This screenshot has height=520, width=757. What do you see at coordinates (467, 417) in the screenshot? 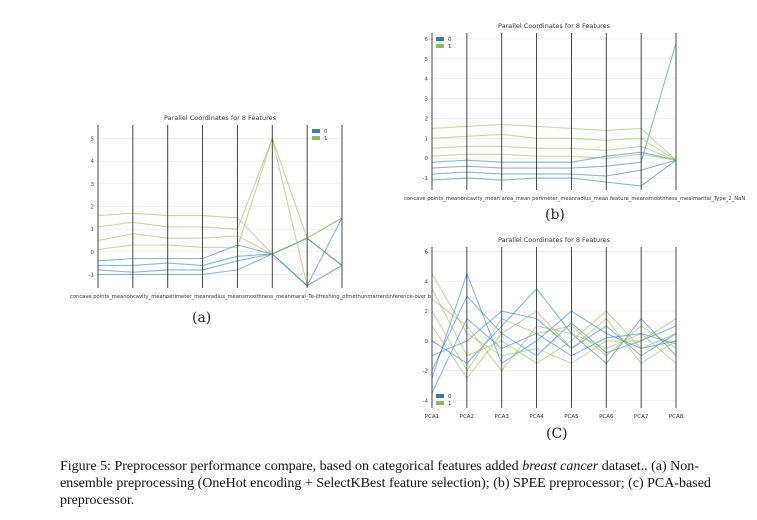
I see `x-axis-label: PCA2` at bounding box center [467, 417].